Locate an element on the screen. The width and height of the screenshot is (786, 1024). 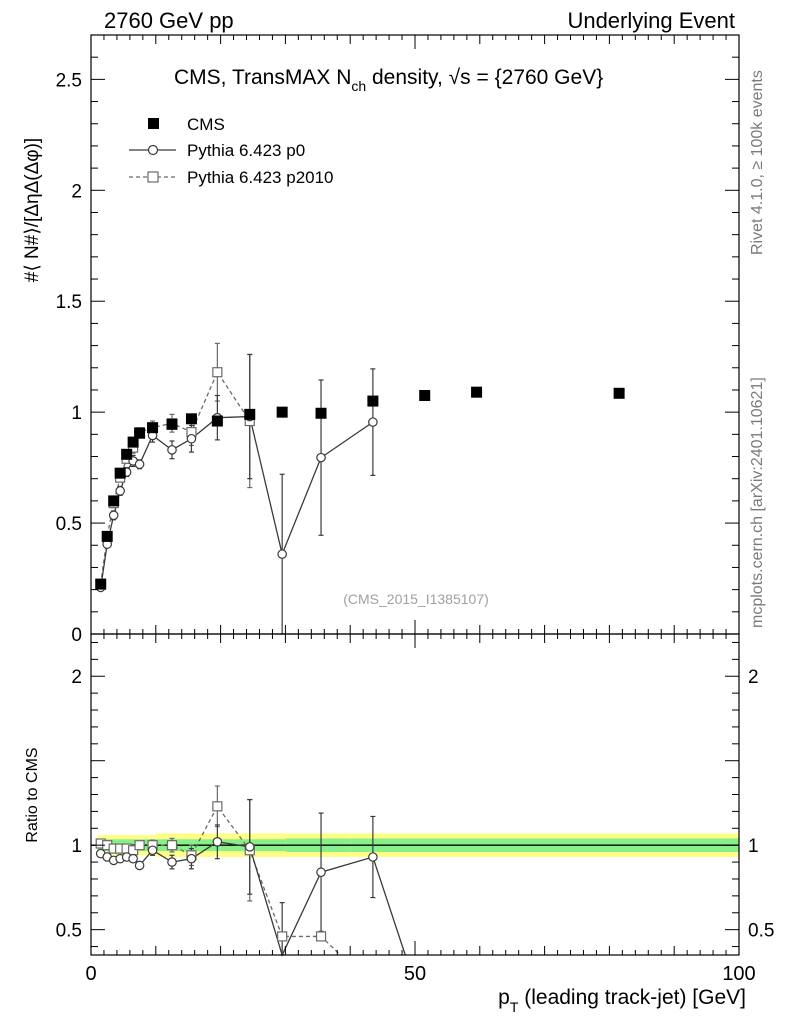
legend-p0-marker is located at coordinates (153, 150).